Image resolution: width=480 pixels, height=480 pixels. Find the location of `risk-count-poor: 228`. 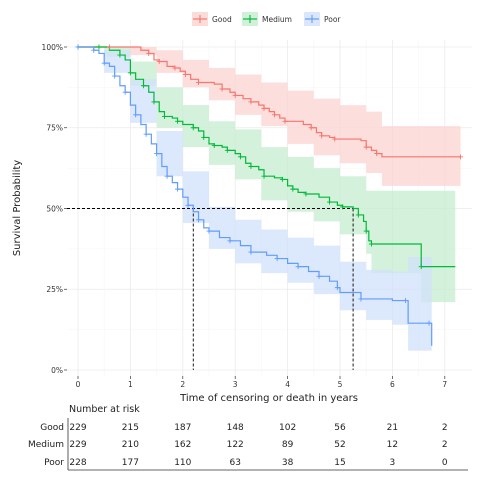

risk-count-poor: 228 is located at coordinates (77, 463).